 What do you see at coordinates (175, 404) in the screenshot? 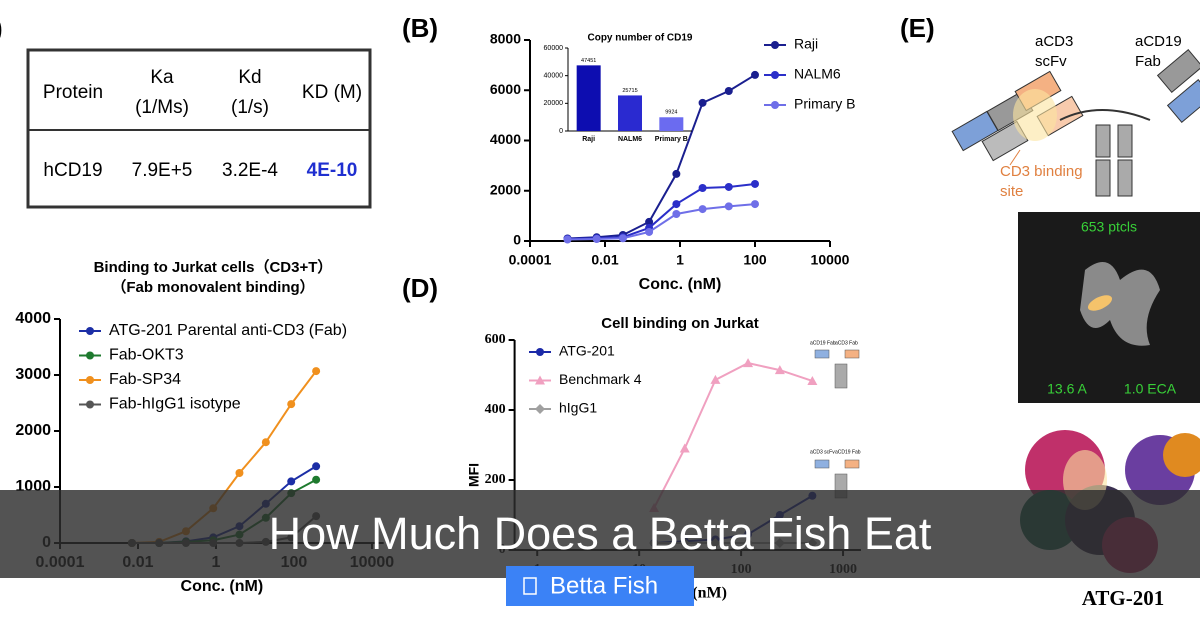
I see `legend-label: Fab-hIgG1 isotype` at bounding box center [175, 404].